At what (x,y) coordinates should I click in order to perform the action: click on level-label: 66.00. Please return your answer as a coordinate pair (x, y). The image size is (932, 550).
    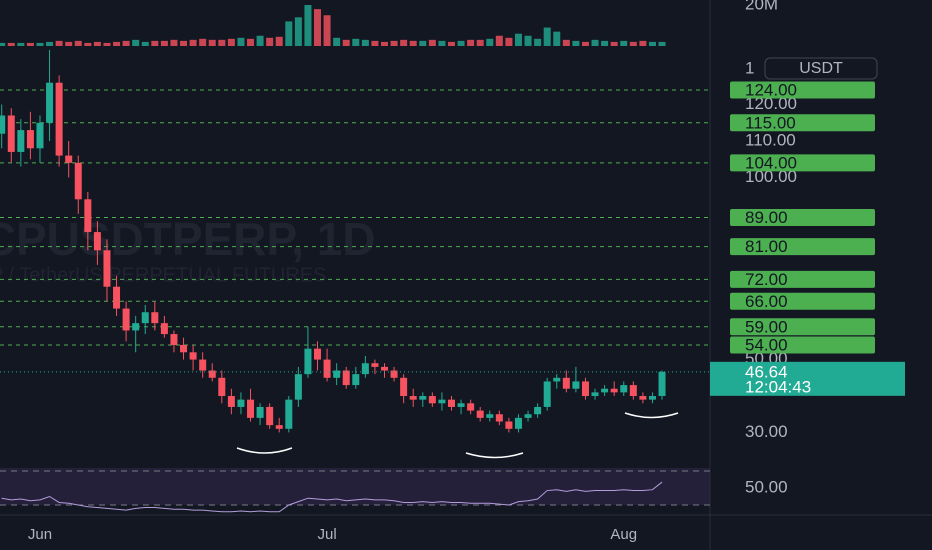
    Looking at the image, I should click on (766, 301).